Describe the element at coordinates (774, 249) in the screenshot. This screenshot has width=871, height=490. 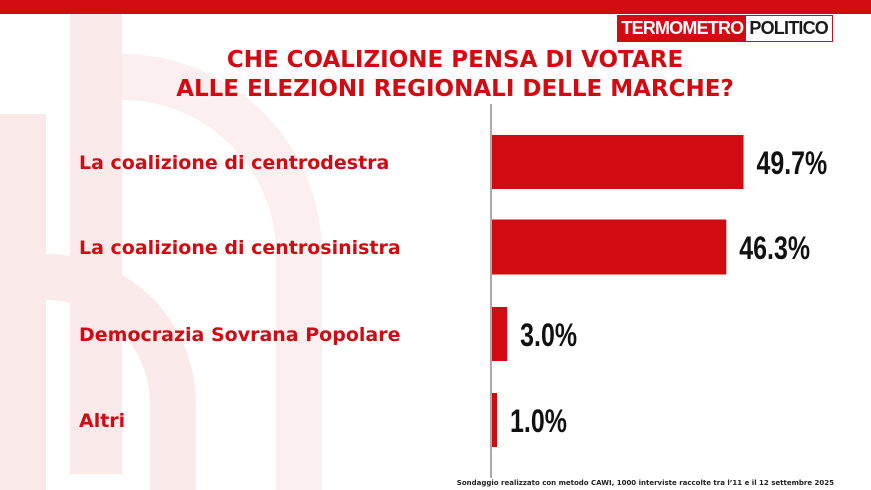
I see `data-label: 46.3%` at that location.